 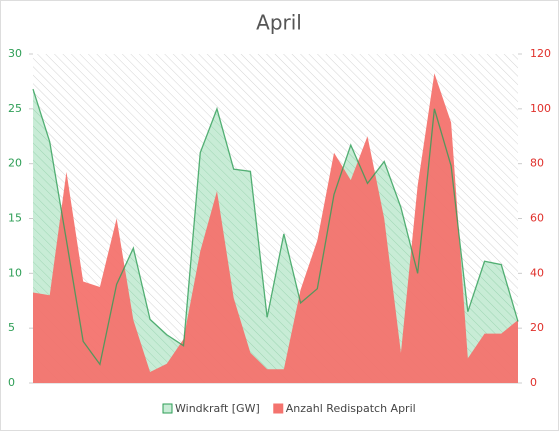 What do you see at coordinates (15, 218) in the screenshot?
I see `y-tick-label: 15` at bounding box center [15, 218].